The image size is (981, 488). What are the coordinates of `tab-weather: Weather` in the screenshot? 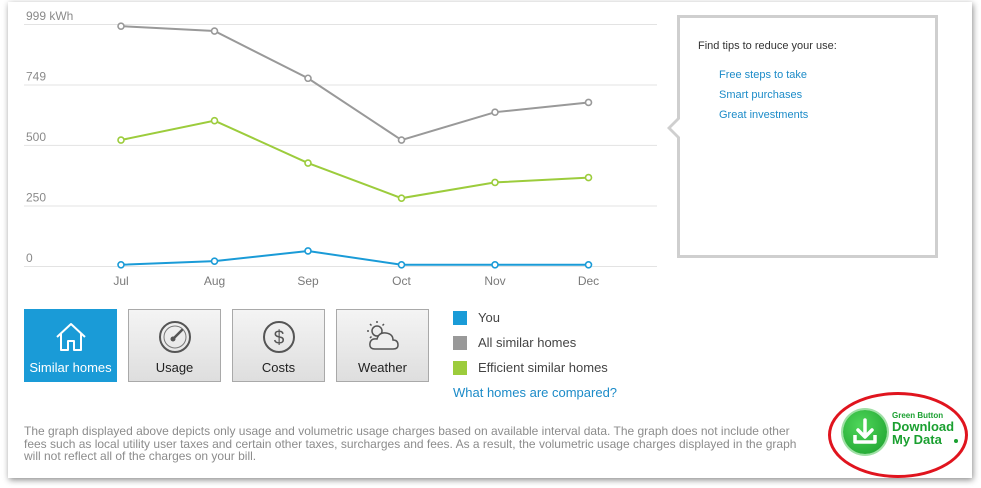 It's located at (382, 345).